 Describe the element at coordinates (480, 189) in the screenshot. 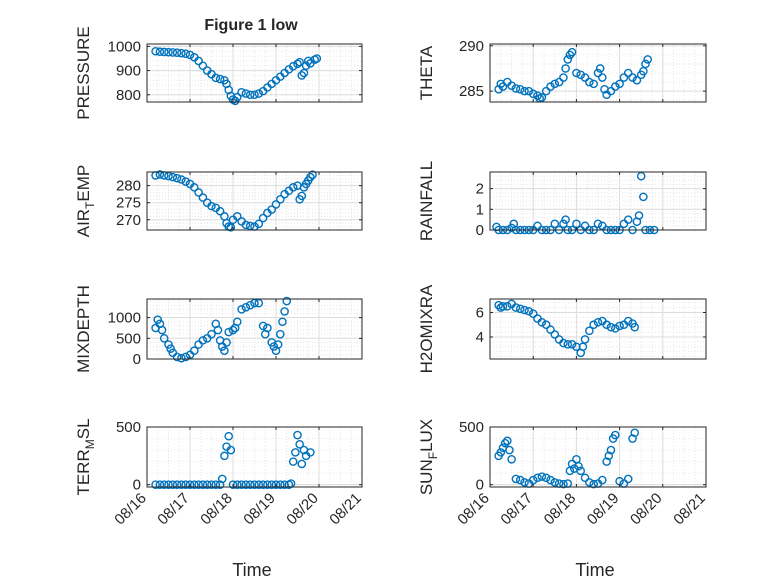

I see `y-tick-label: 2` at that location.